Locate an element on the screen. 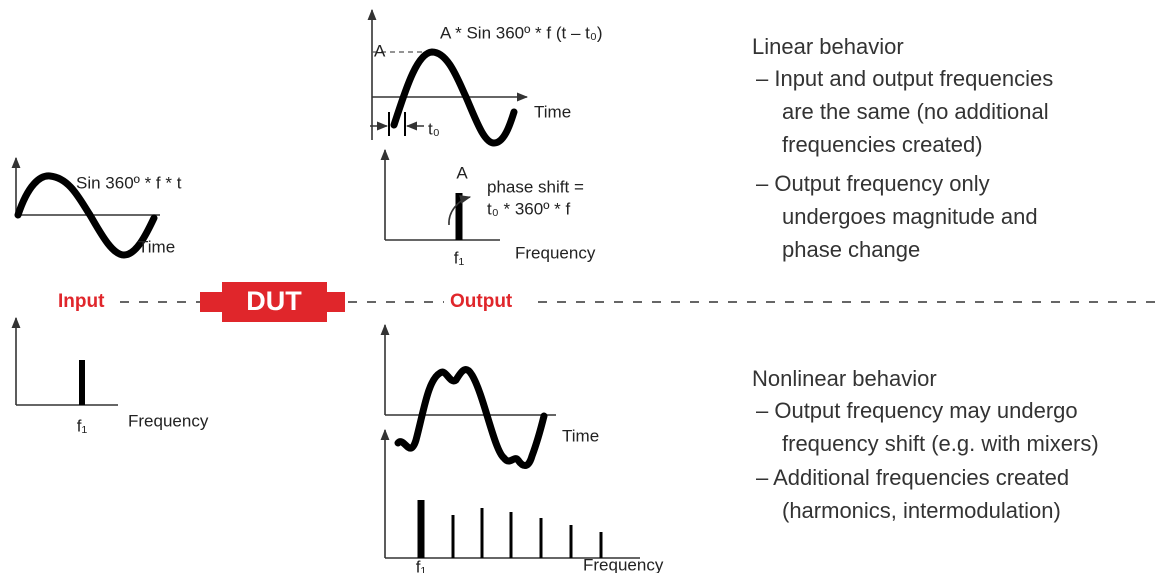 Image resolution: width=1165 pixels, height=573 pixels. dut-box is located at coordinates (274, 302).